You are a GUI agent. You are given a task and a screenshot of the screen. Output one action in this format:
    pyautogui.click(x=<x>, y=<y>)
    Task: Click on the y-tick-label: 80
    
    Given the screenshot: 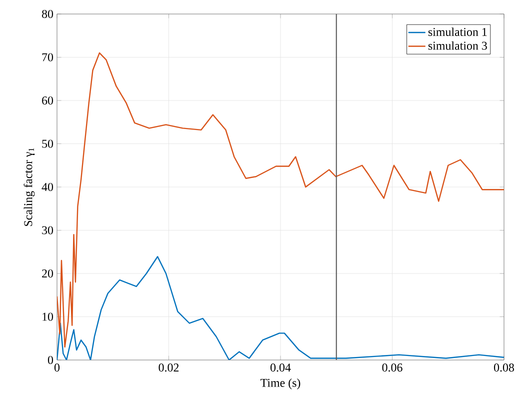 What is the action you would take?
    pyautogui.click(x=48, y=14)
    